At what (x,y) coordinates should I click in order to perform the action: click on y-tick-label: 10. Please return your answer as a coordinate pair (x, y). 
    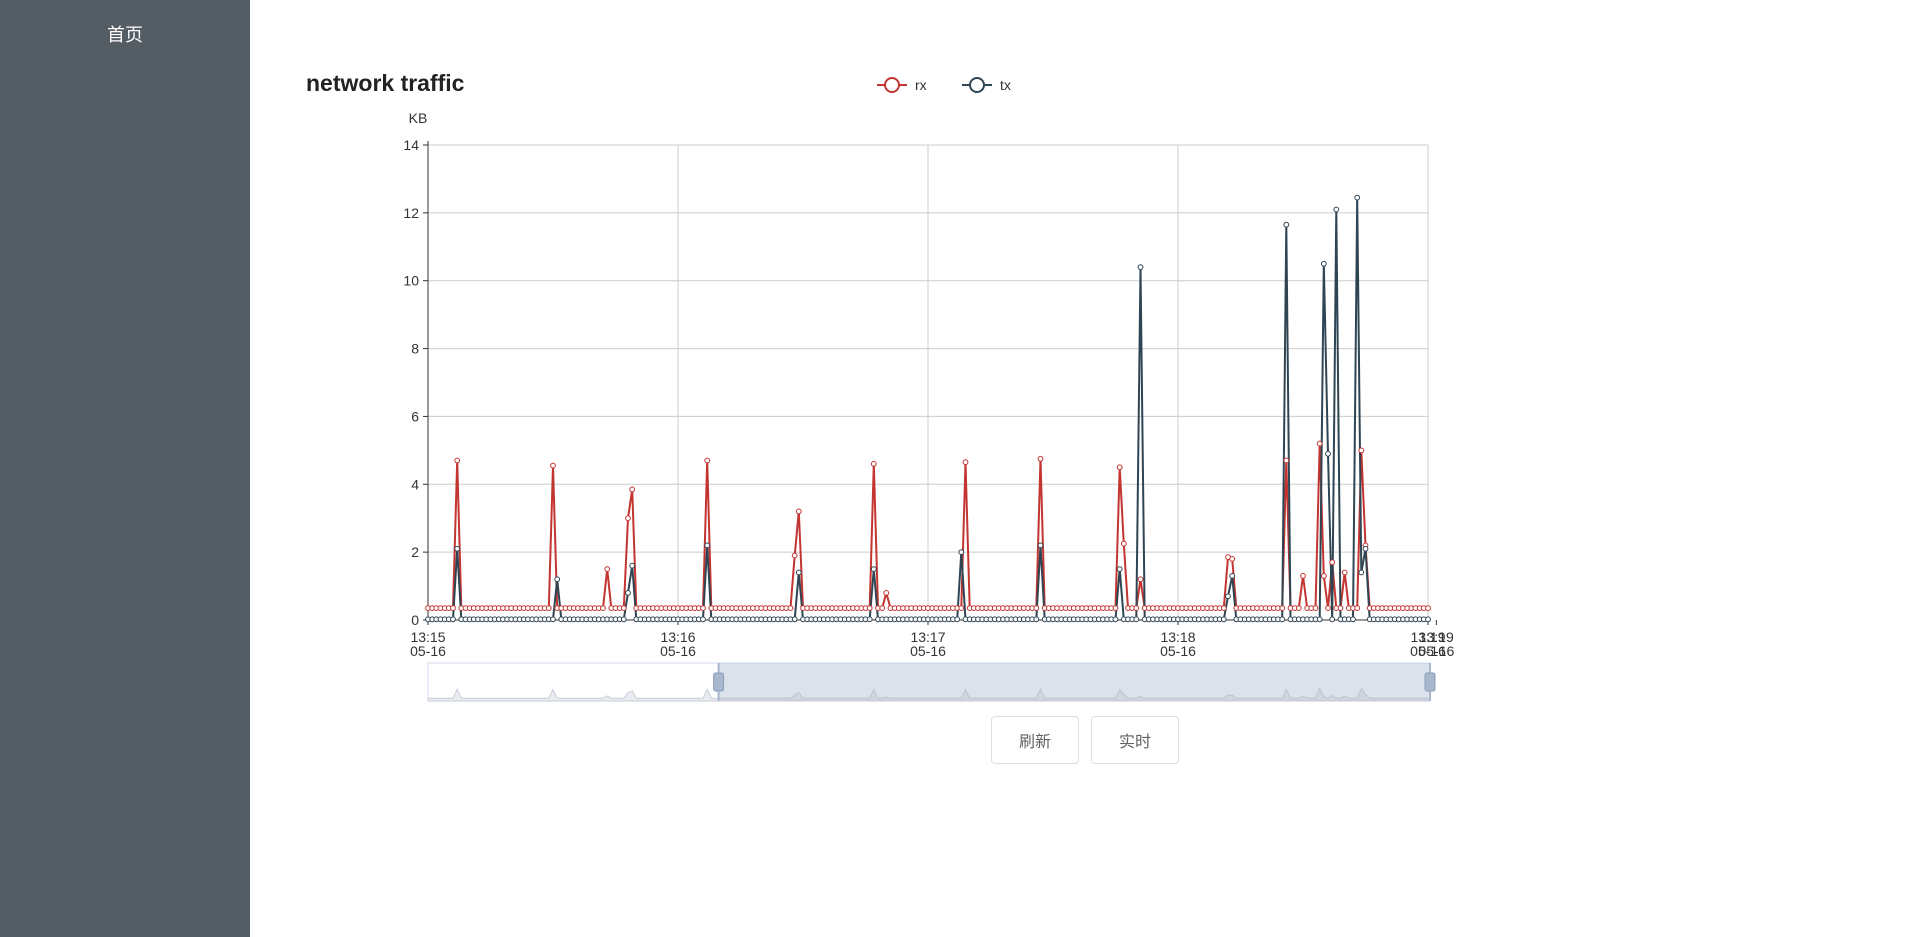
    Looking at the image, I should click on (411, 281).